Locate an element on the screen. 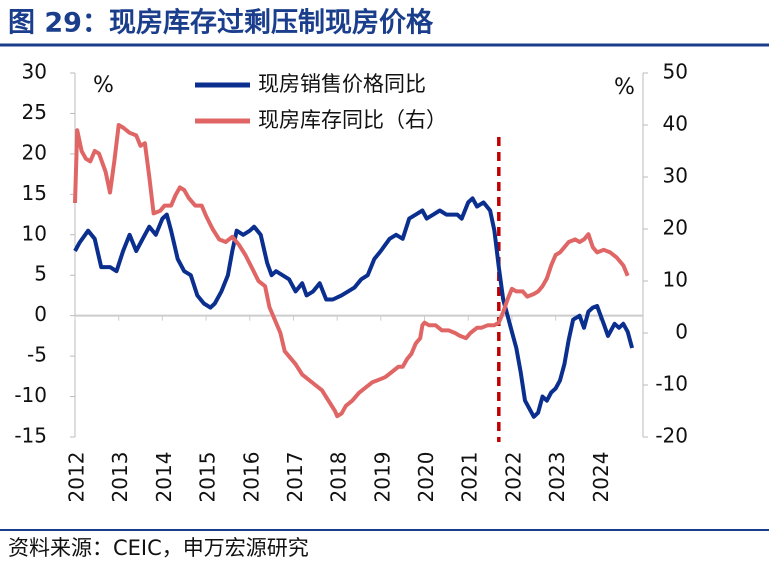 The width and height of the screenshot is (769, 566). x-tick-label: 2020 is located at coordinates (426, 477).